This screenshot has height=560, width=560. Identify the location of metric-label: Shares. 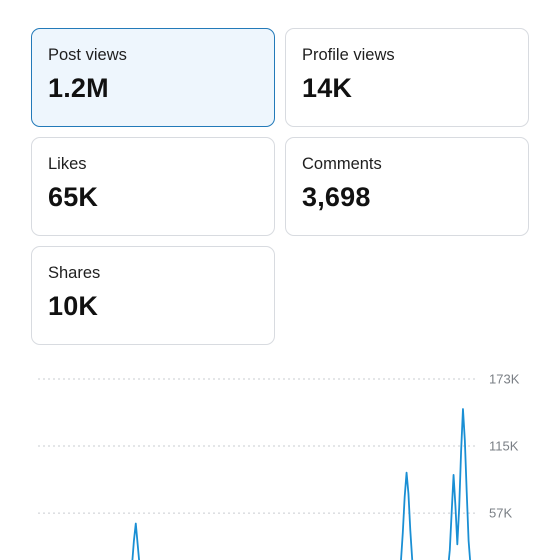
(74, 273).